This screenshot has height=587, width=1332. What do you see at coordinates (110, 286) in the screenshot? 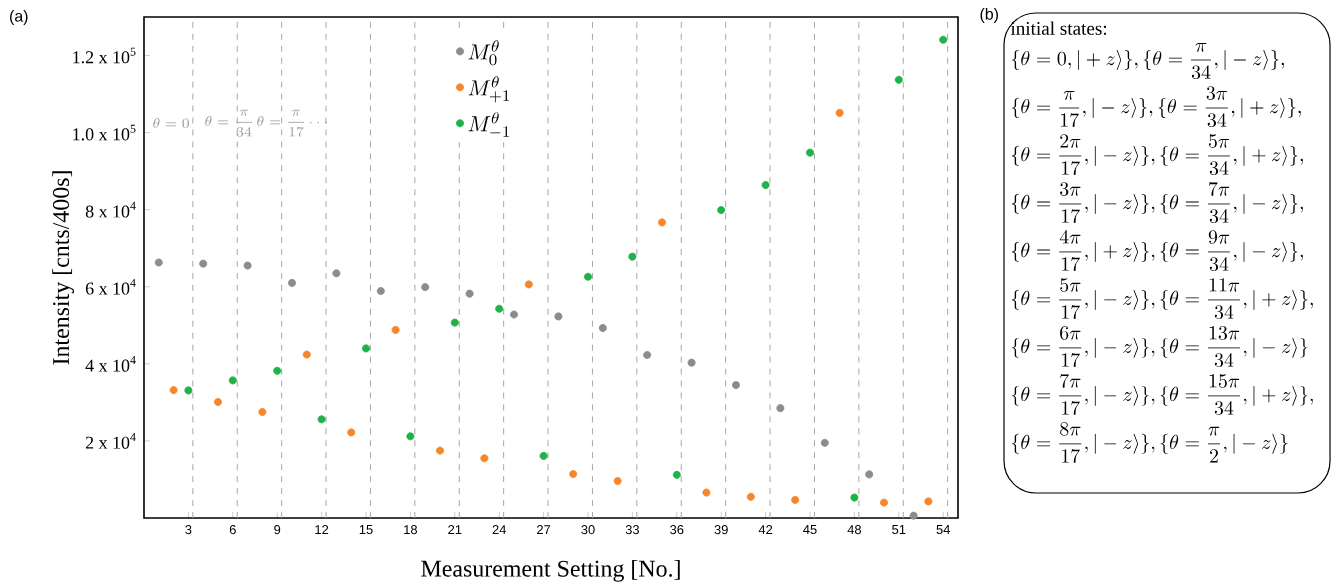
I see `y-tick-label: 6 x 10$^{4}$` at bounding box center [110, 286].